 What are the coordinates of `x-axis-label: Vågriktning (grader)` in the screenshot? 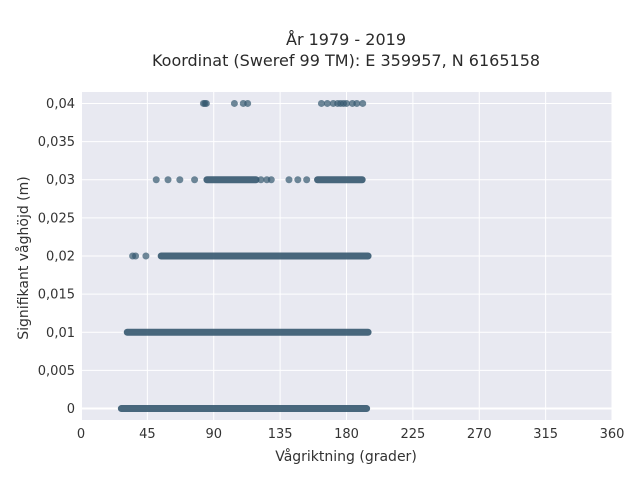 It's located at (346, 456).